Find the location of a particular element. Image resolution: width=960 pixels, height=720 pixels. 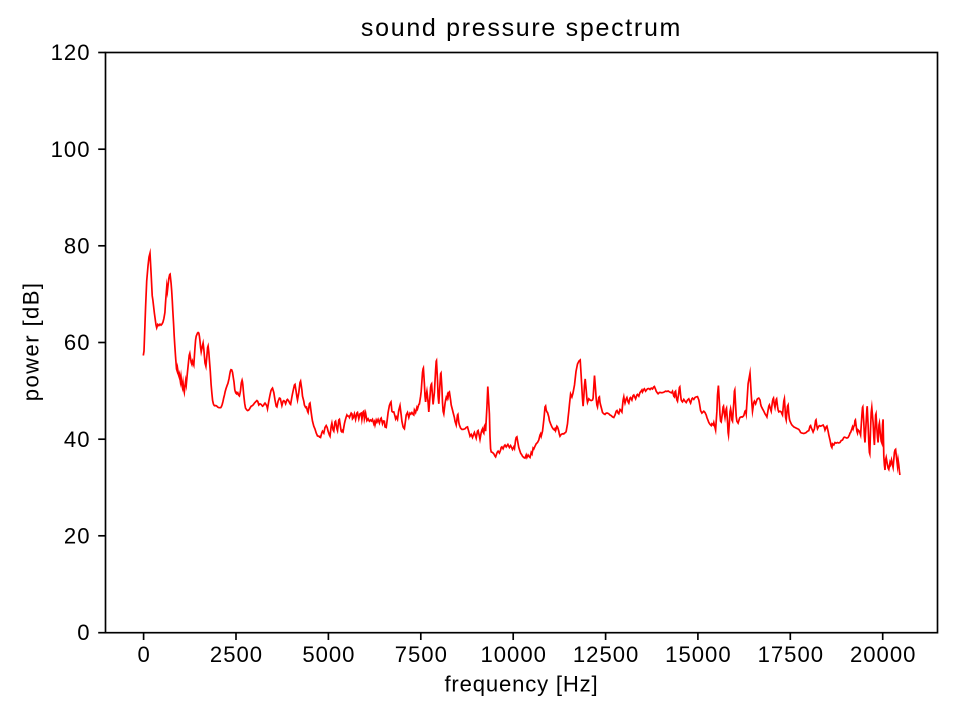

svg-text: 80 is located at coordinates (77, 245).